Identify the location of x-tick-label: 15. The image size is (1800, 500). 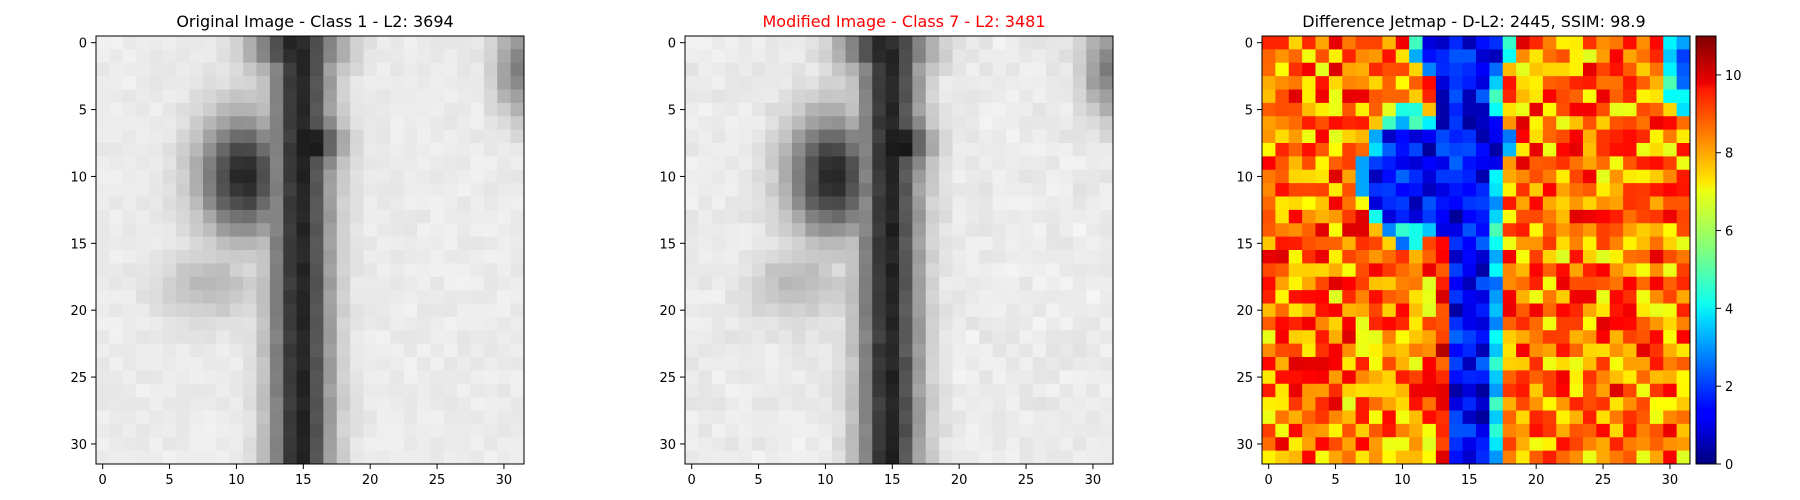
(303, 480).